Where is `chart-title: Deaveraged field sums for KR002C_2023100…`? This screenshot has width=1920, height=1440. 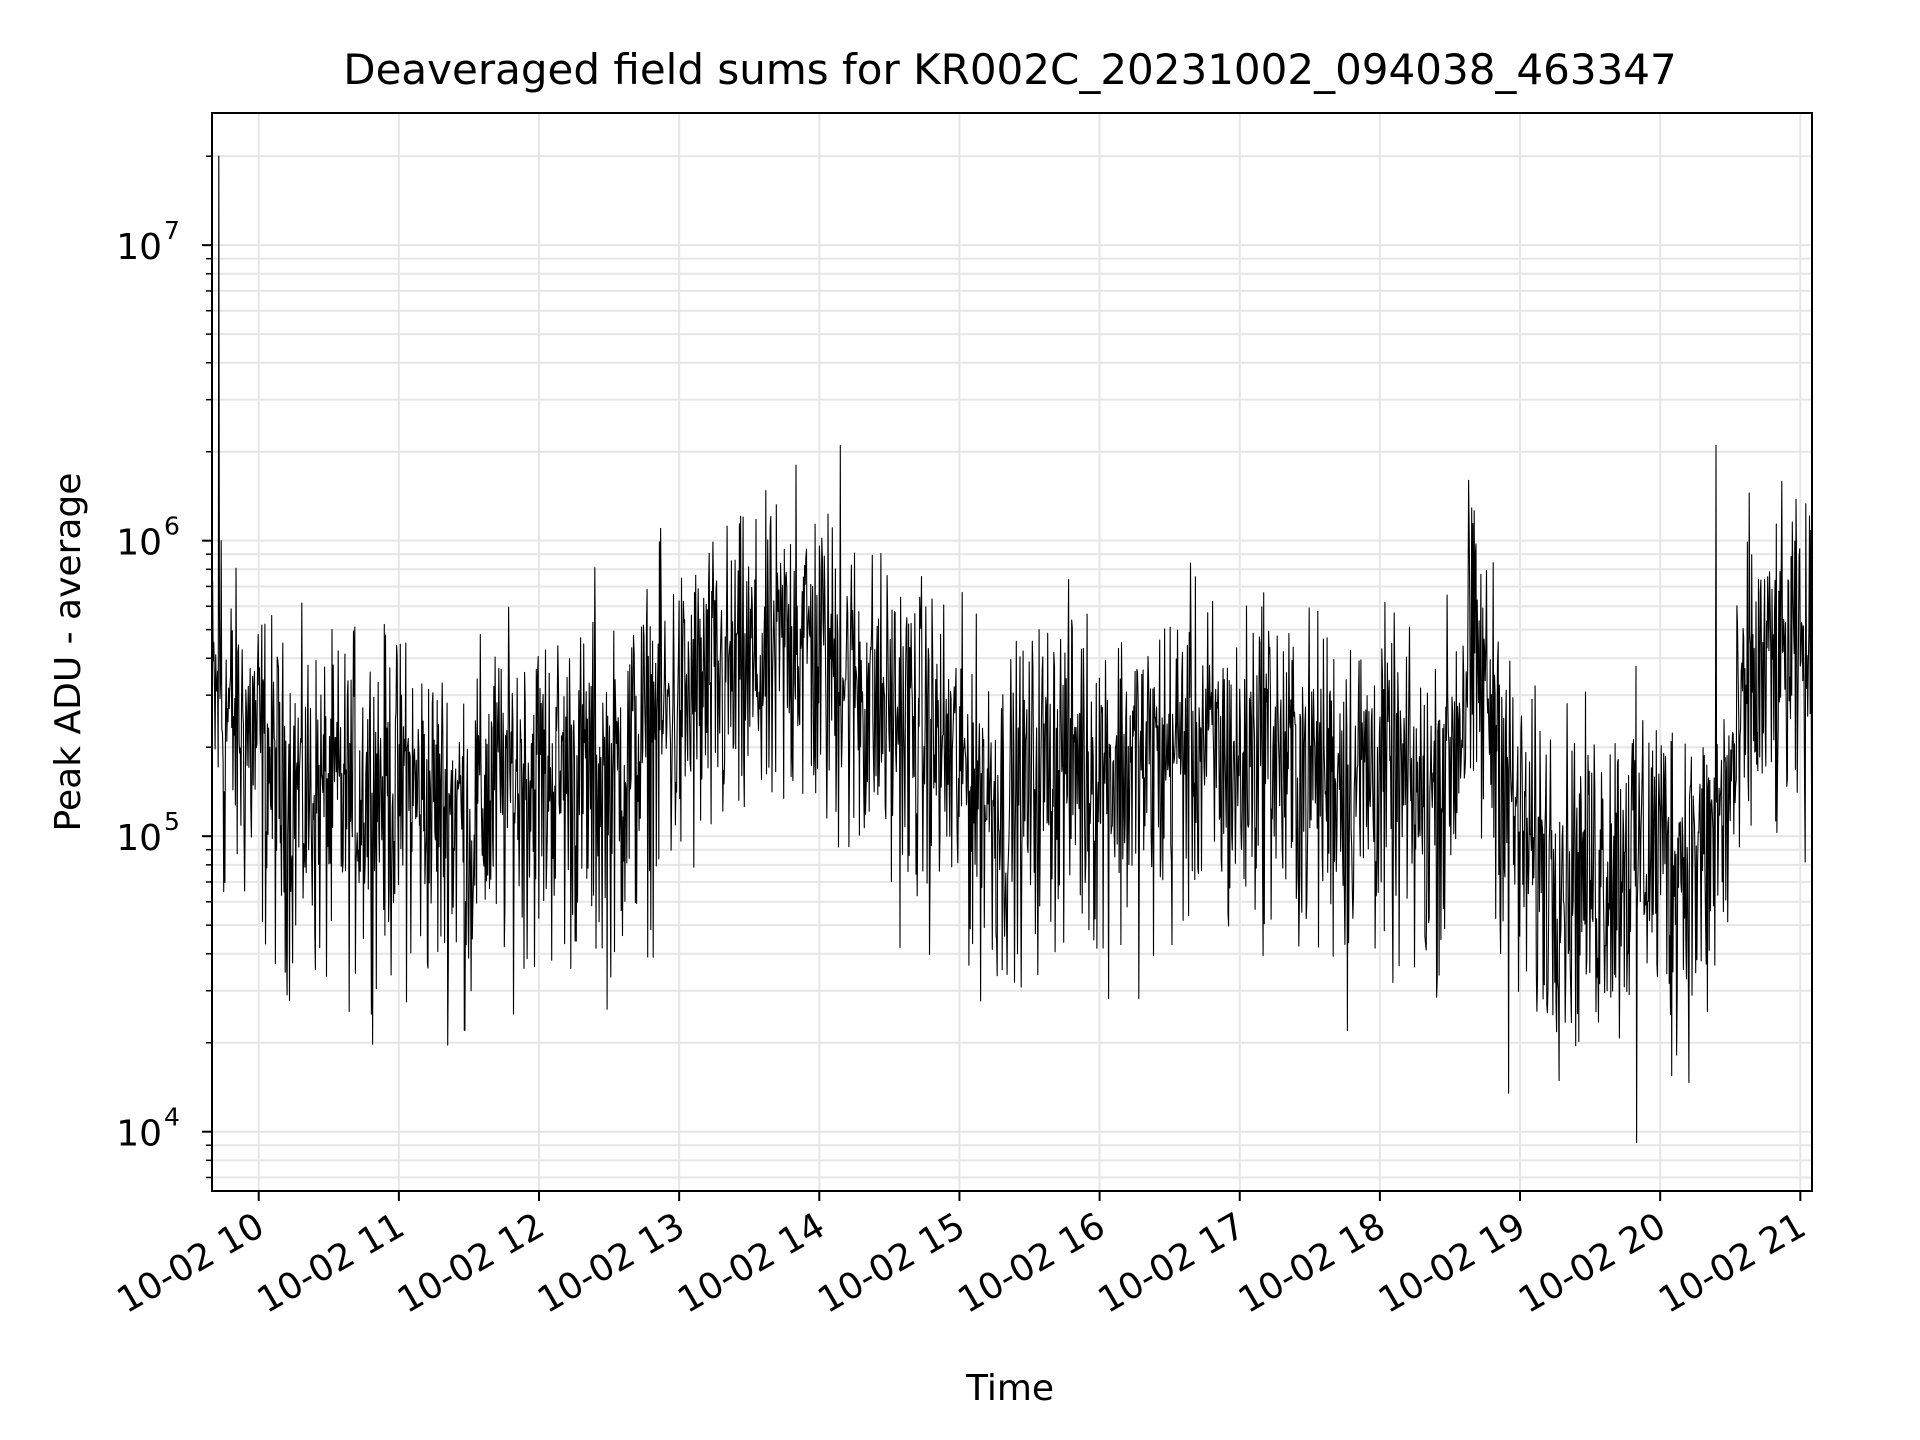
chart-title: Deaveraged field sums for KR002C_2023100… is located at coordinates (1010, 69).